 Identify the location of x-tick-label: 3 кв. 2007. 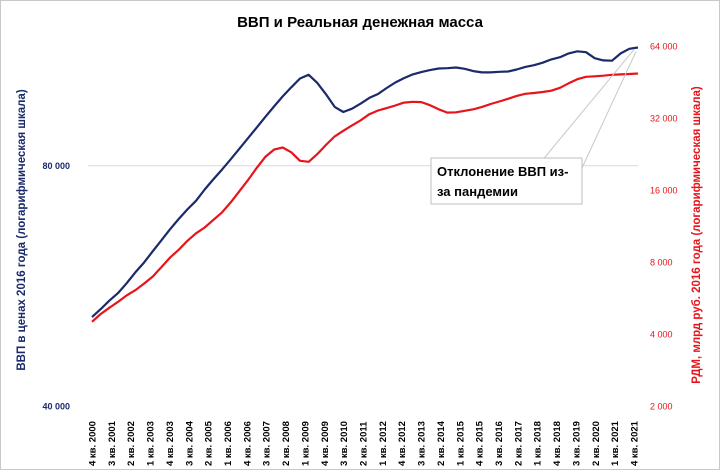
(267, 443).